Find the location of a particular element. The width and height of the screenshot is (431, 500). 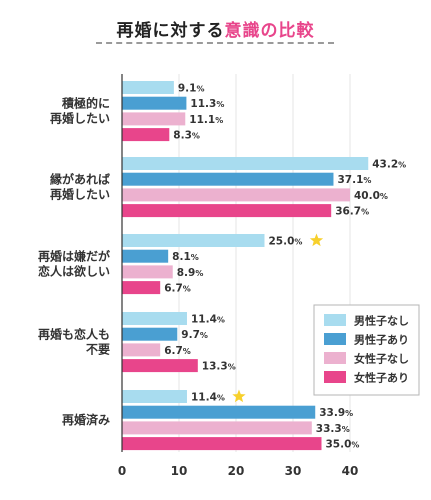

bar-value-label: 8.9% is located at coordinates (190, 273).